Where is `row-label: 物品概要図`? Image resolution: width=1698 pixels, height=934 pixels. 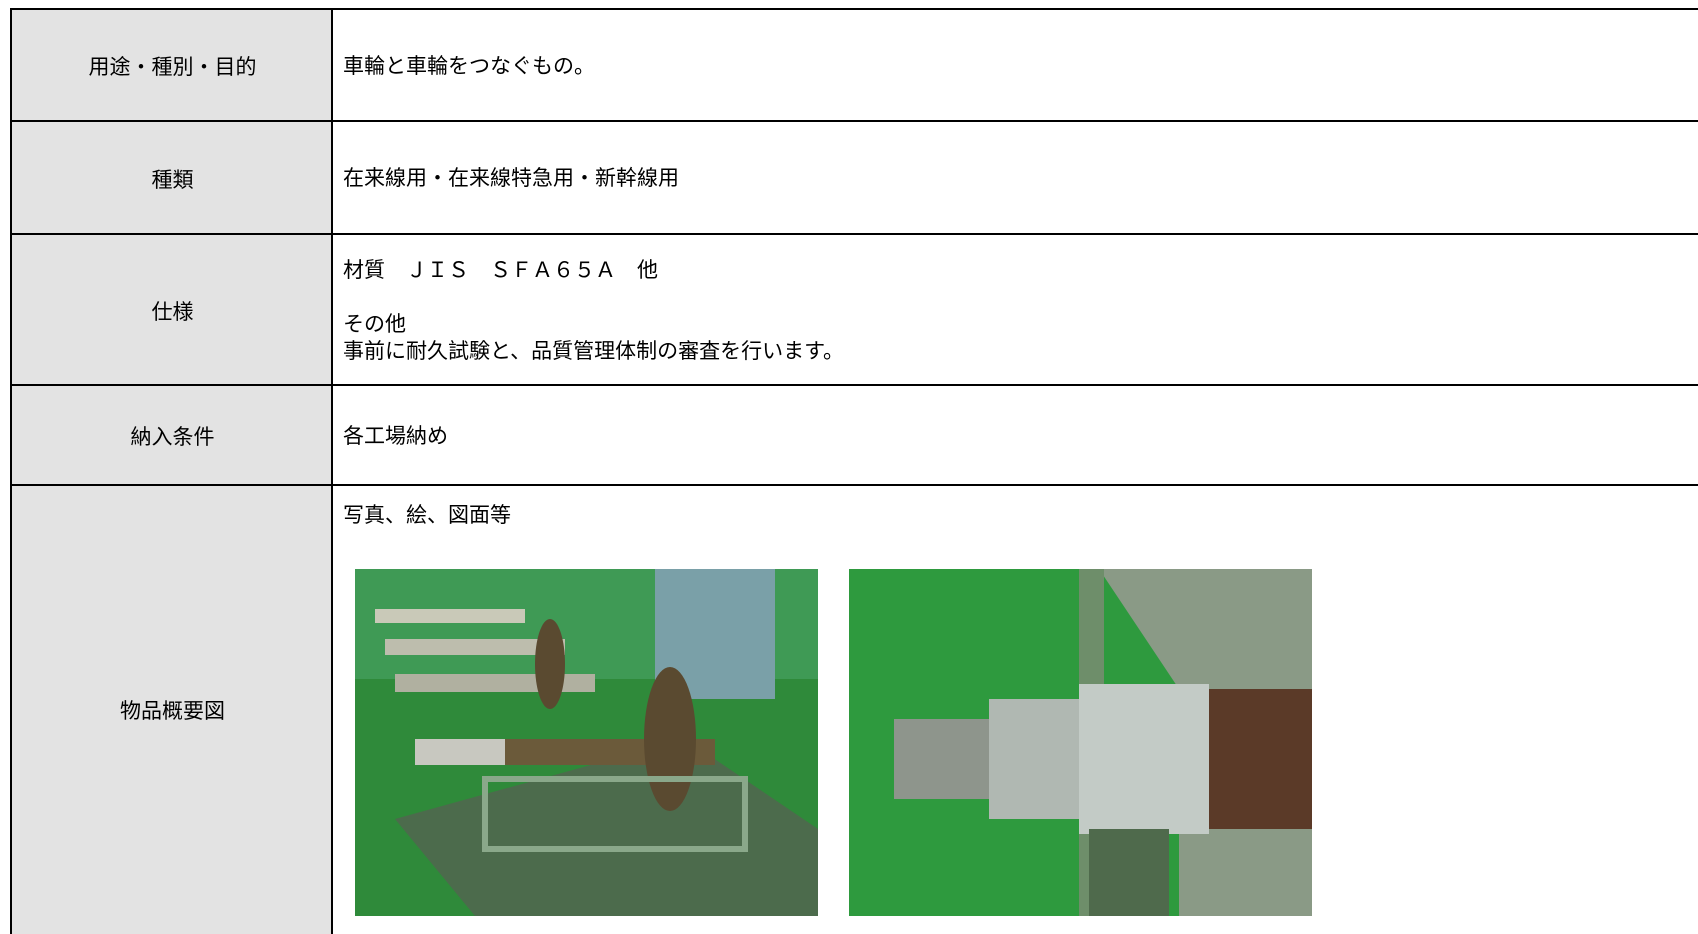
row-label: 物品概要図 is located at coordinates (171, 709).